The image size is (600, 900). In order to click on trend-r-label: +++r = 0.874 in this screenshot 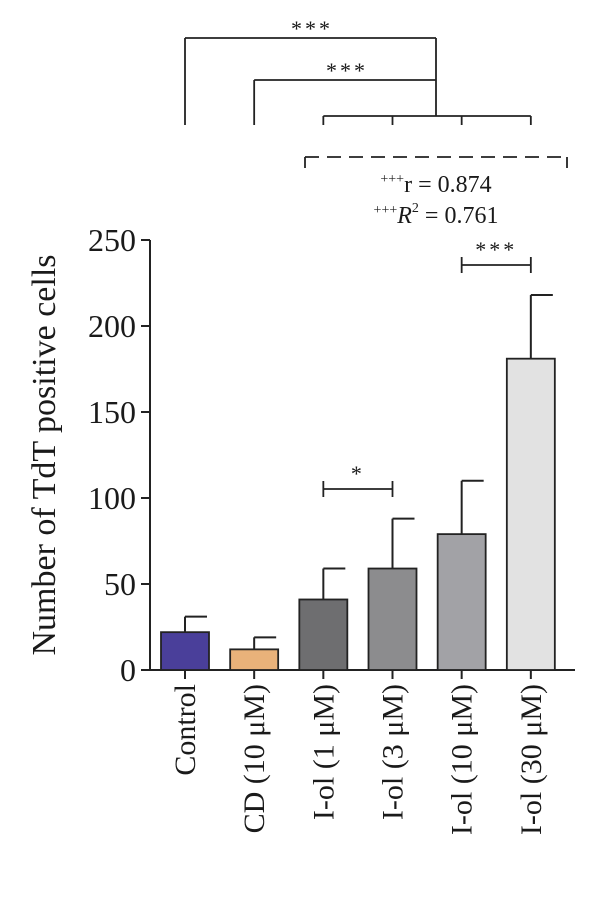, I will do `click(435, 185)`.